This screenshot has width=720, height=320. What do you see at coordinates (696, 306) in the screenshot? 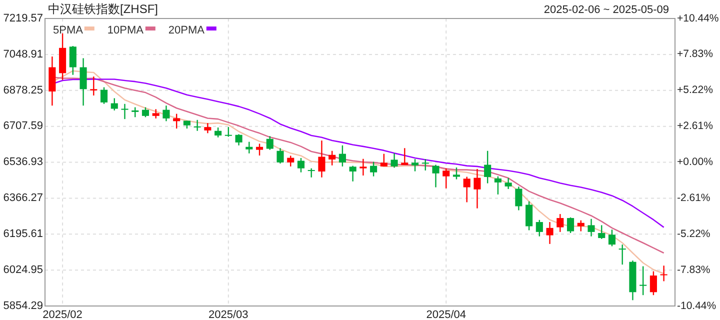
I see `y2-tick-label: -10.44%` at bounding box center [696, 306].